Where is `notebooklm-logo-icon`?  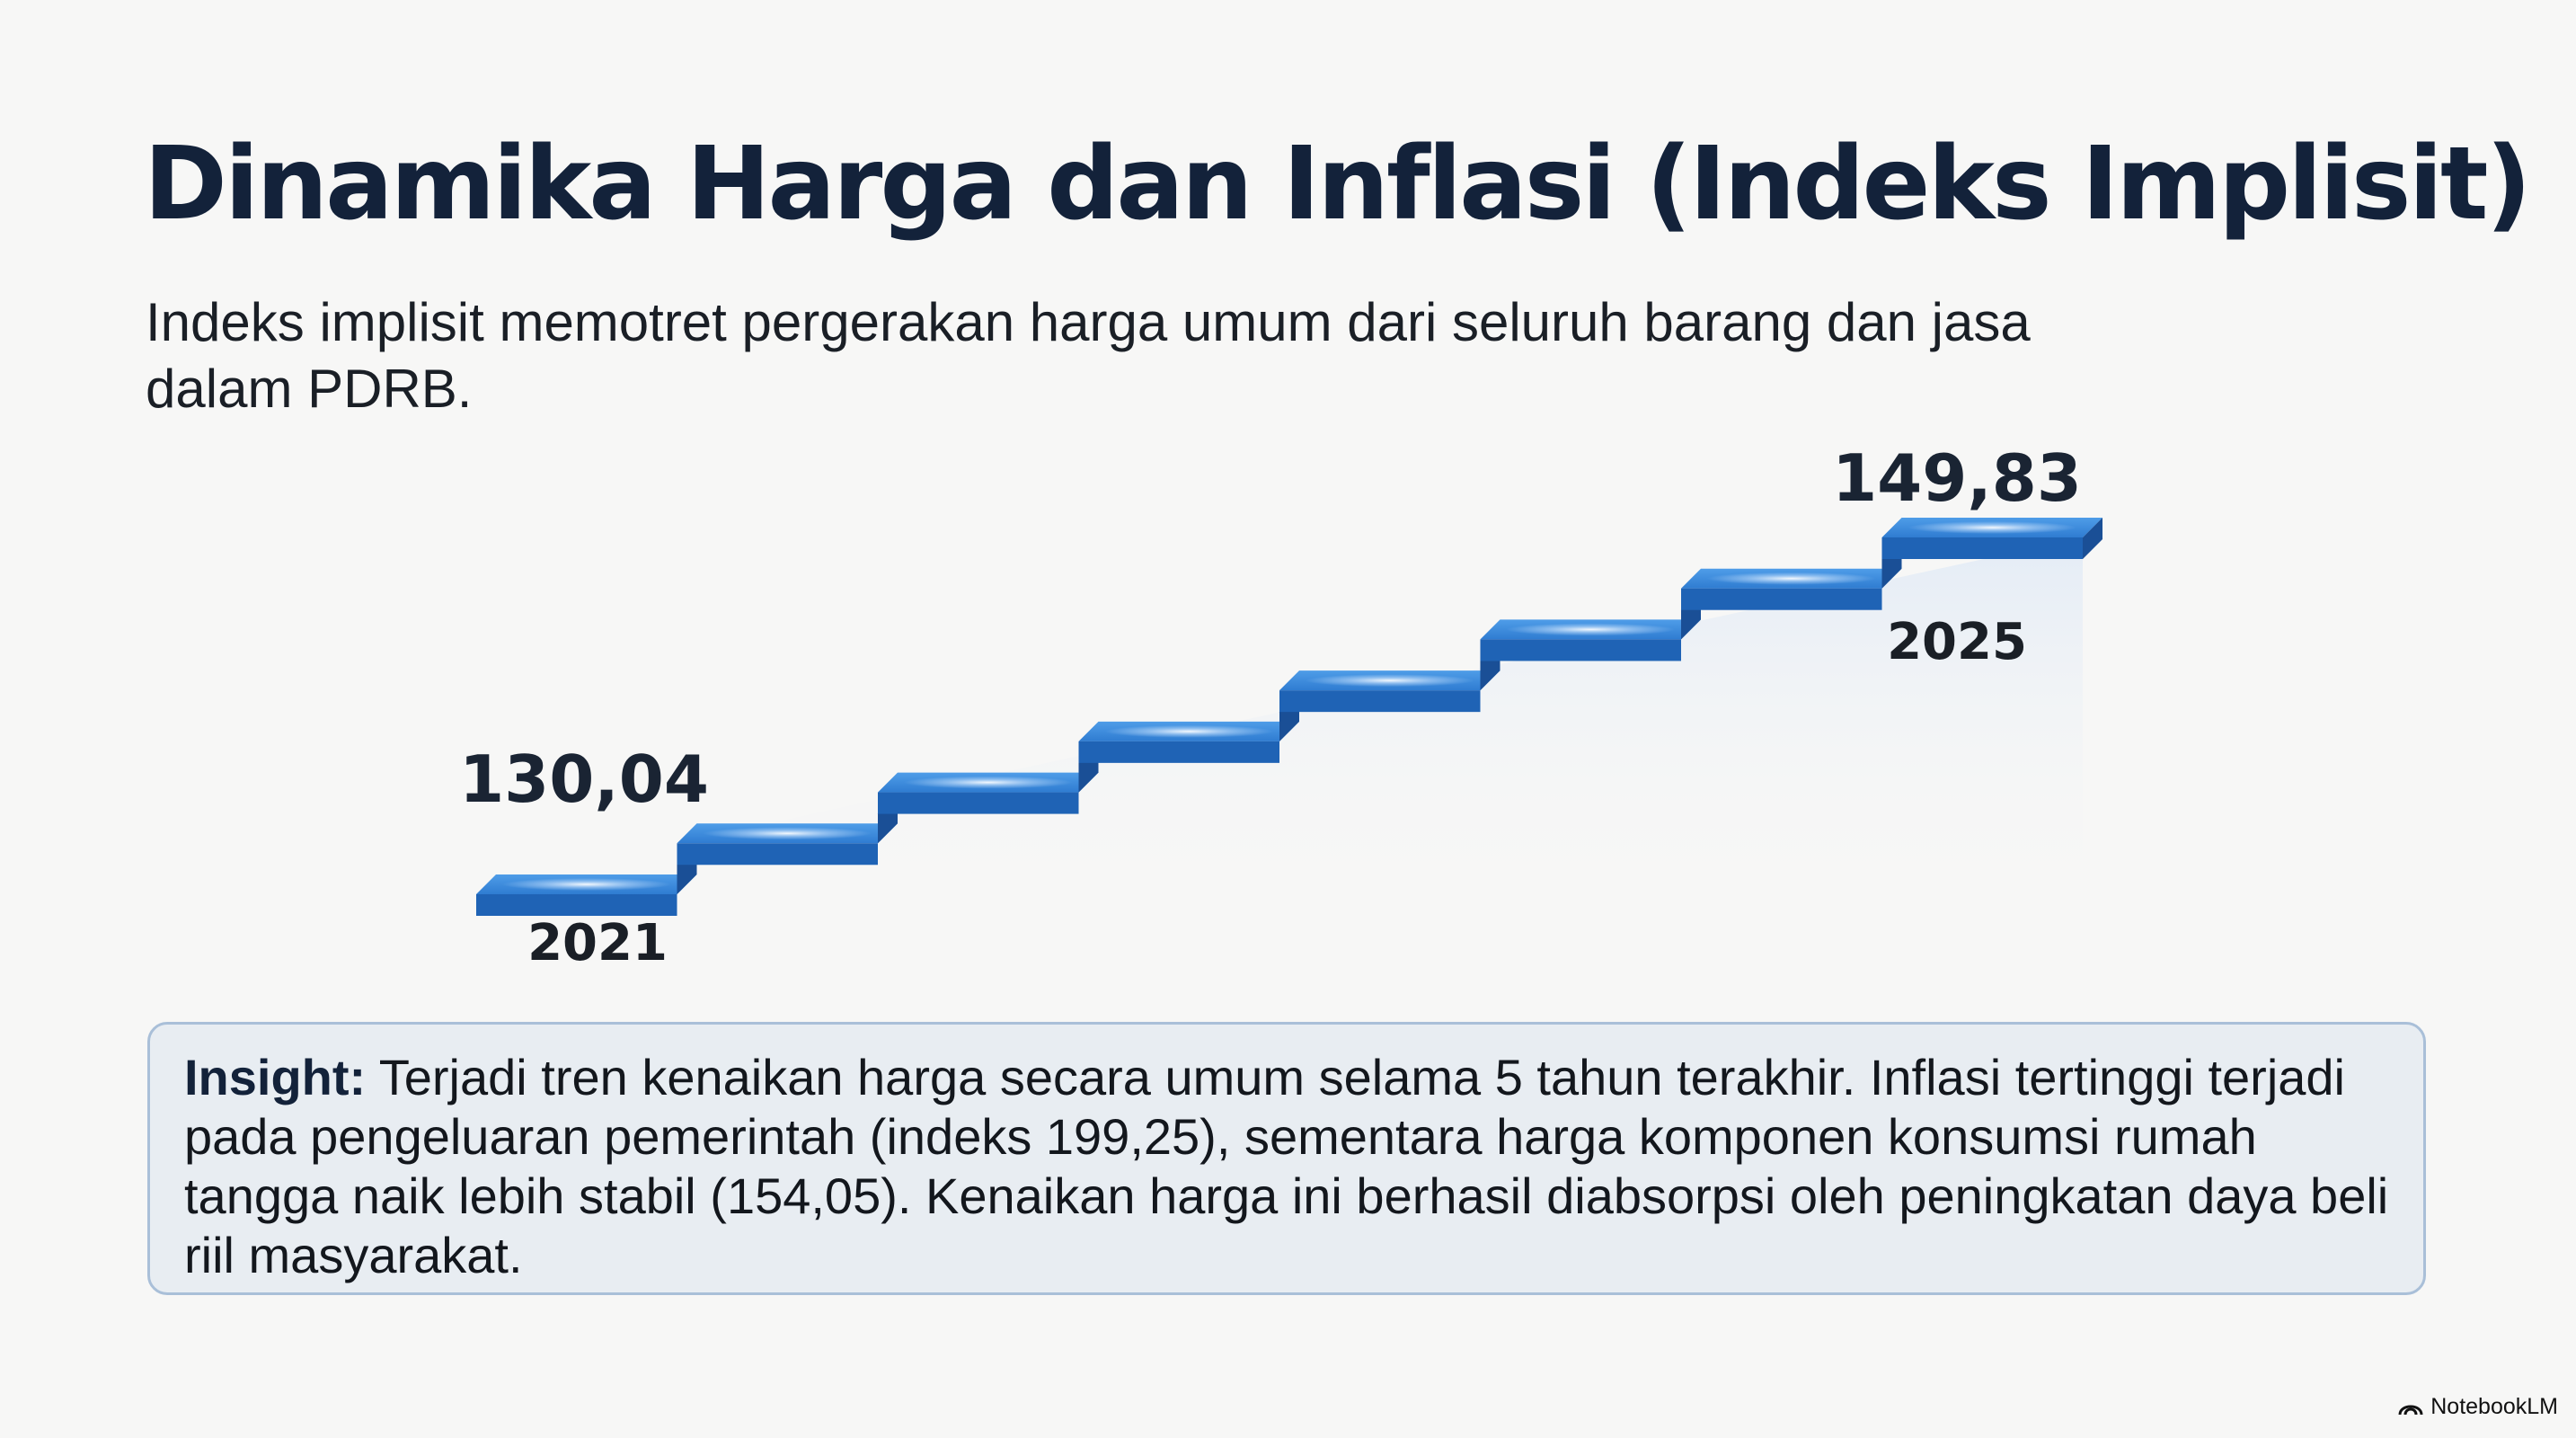
notebooklm-logo-icon is located at coordinates (2410, 1410).